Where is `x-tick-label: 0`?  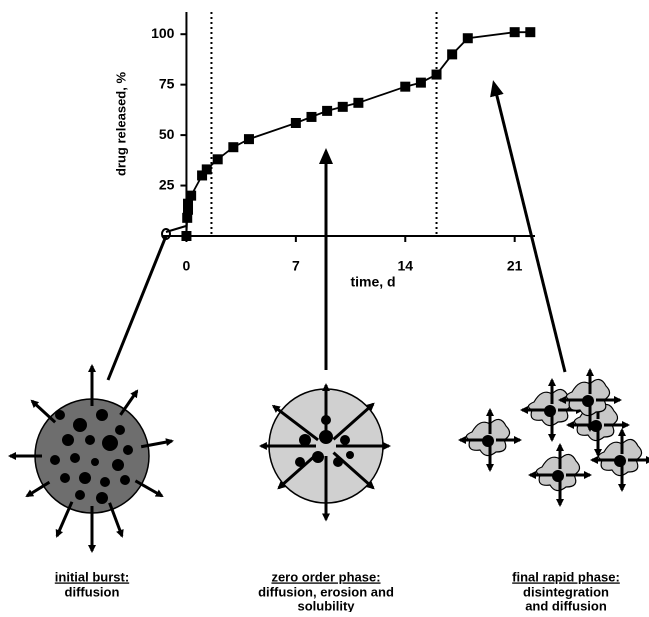
x-tick-label: 0 is located at coordinates (187, 266).